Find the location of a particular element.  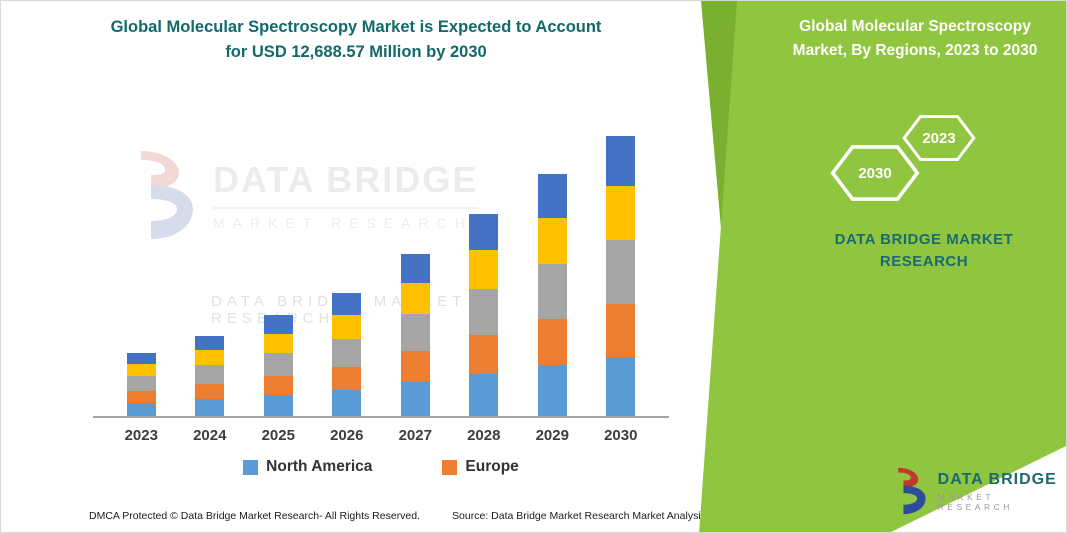

right-brand-line-1: DATA BRIDGE MARKET is located at coordinates (924, 239).